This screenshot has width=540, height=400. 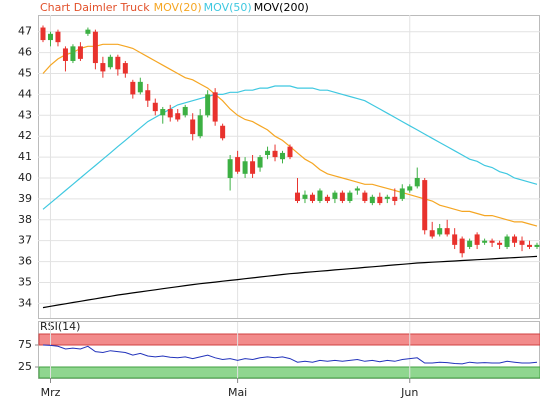 What do you see at coordinates (237, 392) in the screenshot?
I see `x-tick-label: Mai` at bounding box center [237, 392].